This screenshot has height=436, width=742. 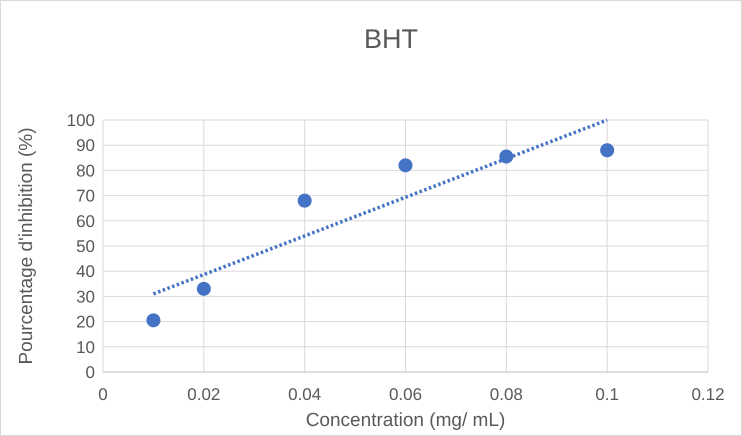 I want to click on x-tick-label: 0.08, so click(x=506, y=394).